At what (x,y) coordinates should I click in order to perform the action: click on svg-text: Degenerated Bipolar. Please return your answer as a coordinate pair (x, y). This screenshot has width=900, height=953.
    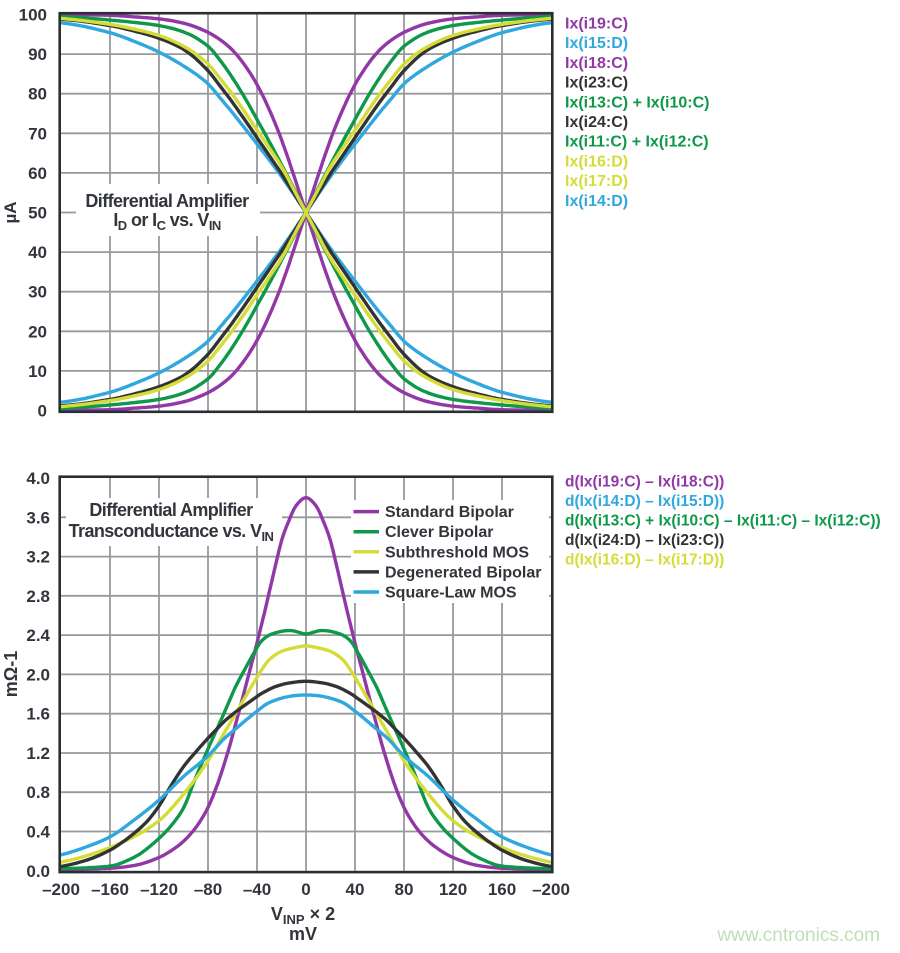
    Looking at the image, I should click on (463, 572).